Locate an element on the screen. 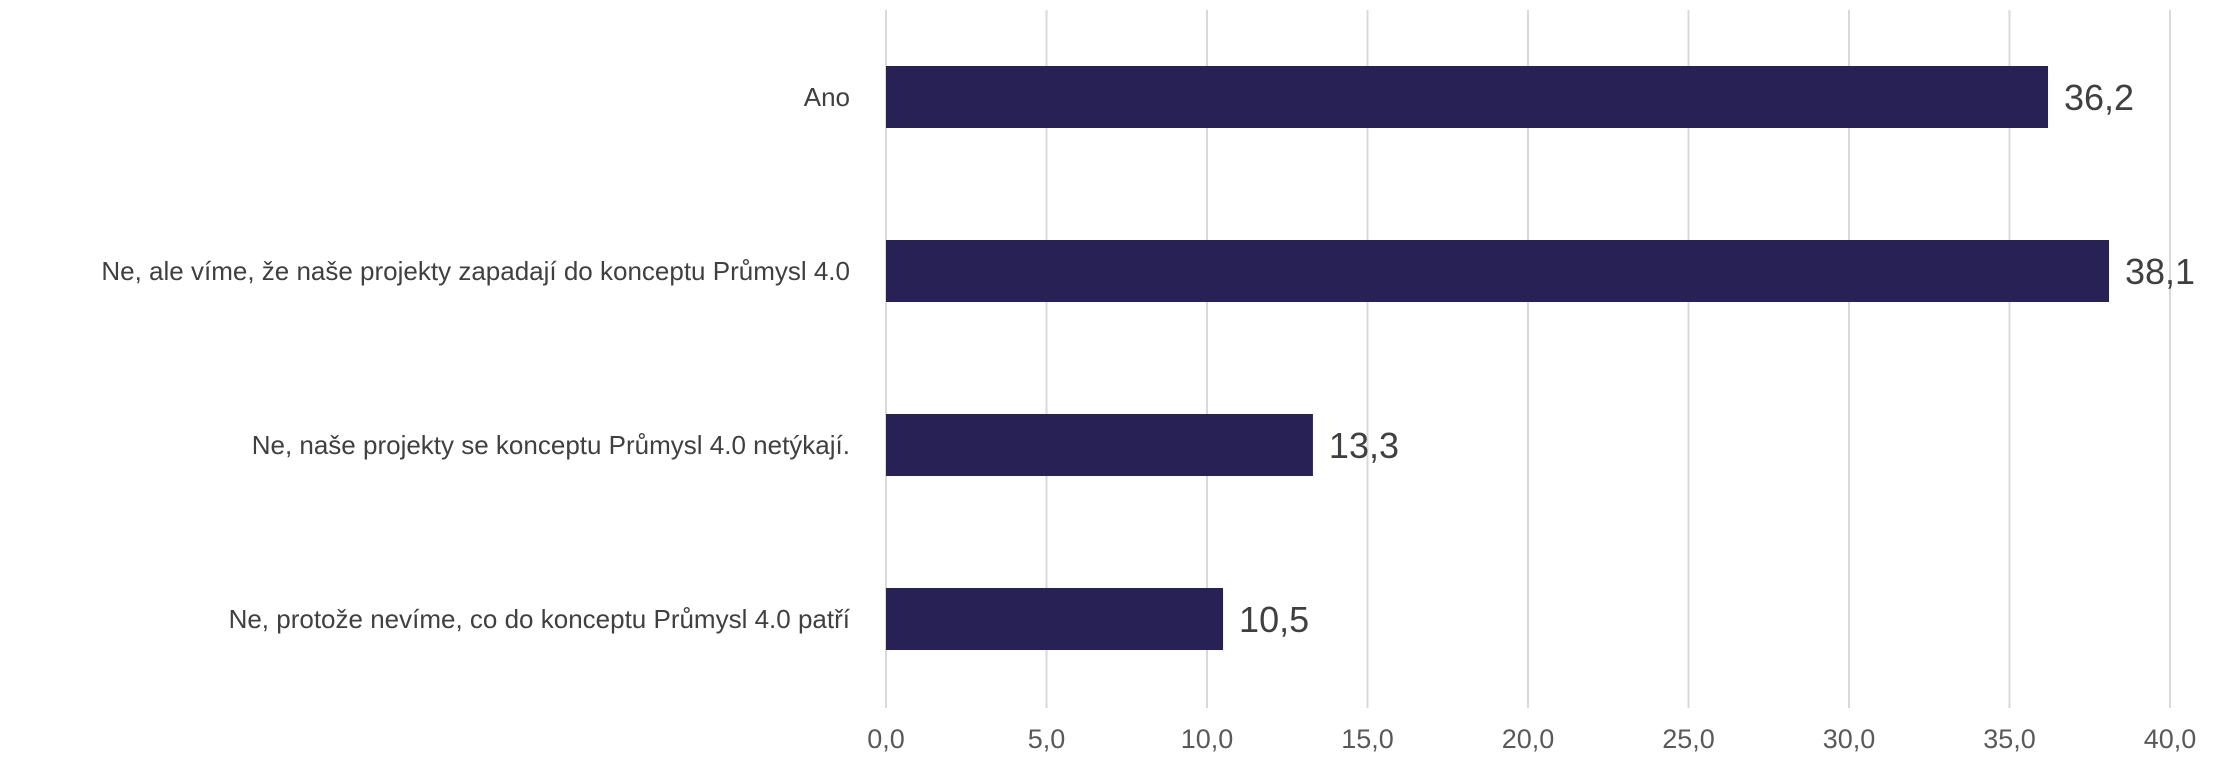 Image resolution: width=2218 pixels, height=759 pixels. data-label: 10,5 is located at coordinates (1274, 619).